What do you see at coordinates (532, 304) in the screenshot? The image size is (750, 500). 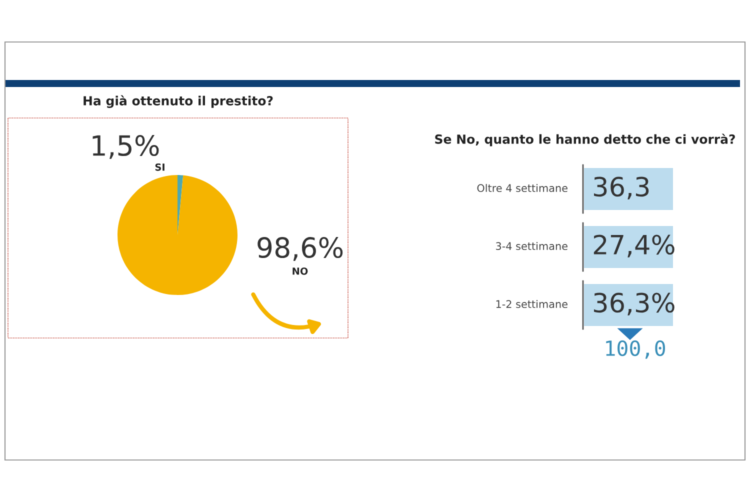 I see `category-label: 1-2 settimane` at bounding box center [532, 304].